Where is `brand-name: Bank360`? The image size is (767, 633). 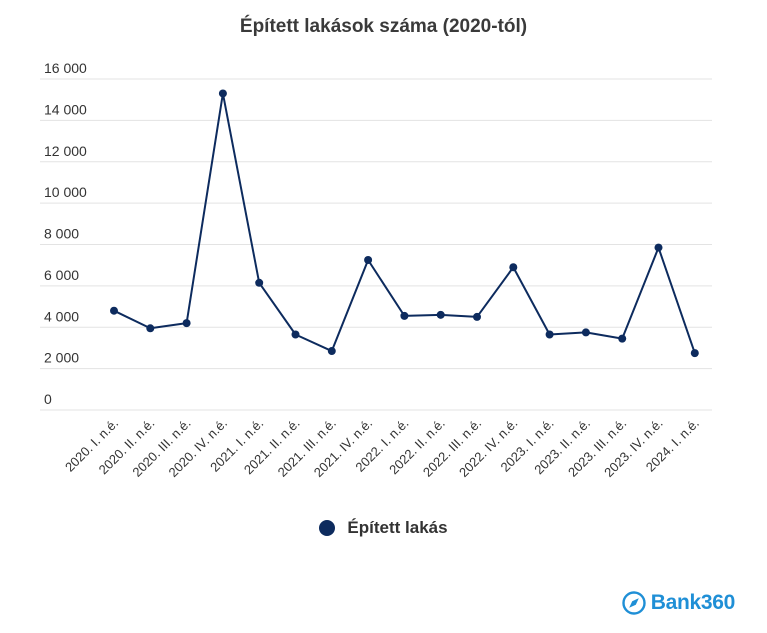
brand-name: Bank360 is located at coordinates (693, 602).